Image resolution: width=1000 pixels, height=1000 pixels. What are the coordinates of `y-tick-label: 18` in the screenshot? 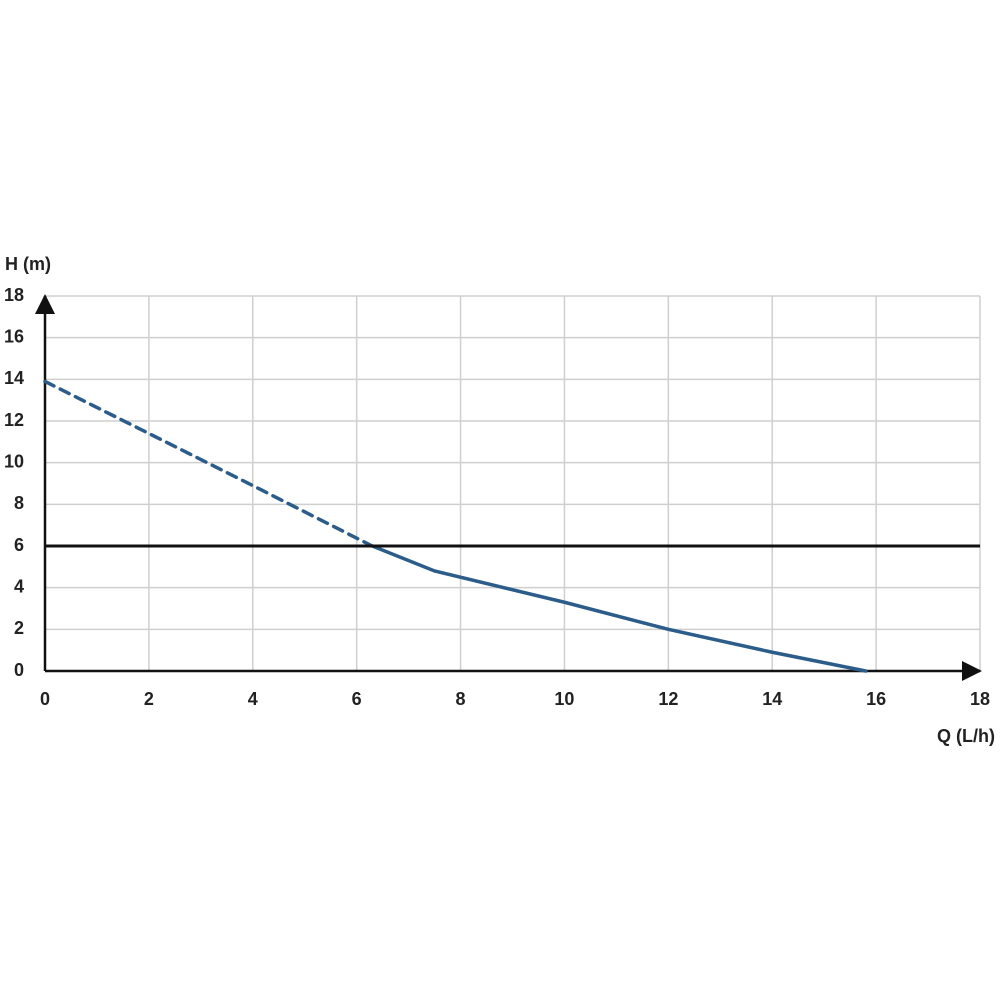 It's located at (14, 295).